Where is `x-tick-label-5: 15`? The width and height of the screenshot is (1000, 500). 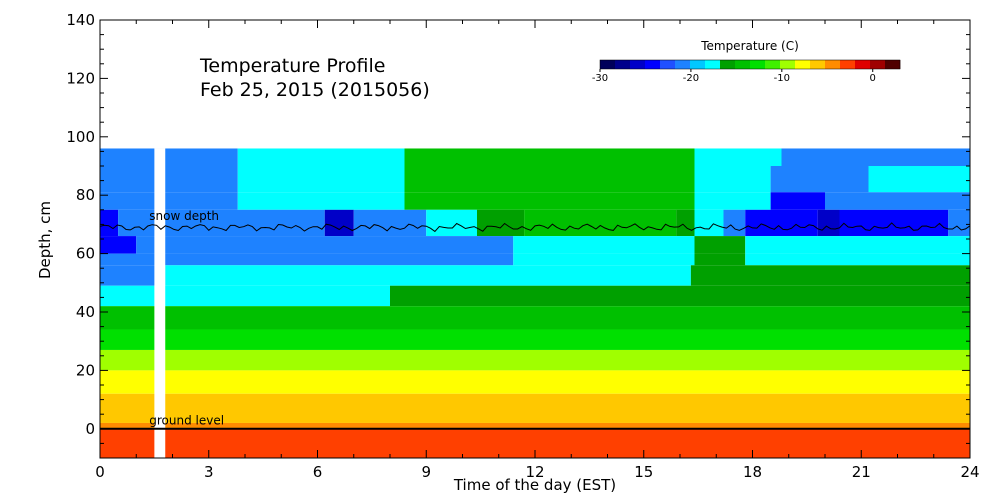
x-tick-label-5: 15 is located at coordinates (643, 472).